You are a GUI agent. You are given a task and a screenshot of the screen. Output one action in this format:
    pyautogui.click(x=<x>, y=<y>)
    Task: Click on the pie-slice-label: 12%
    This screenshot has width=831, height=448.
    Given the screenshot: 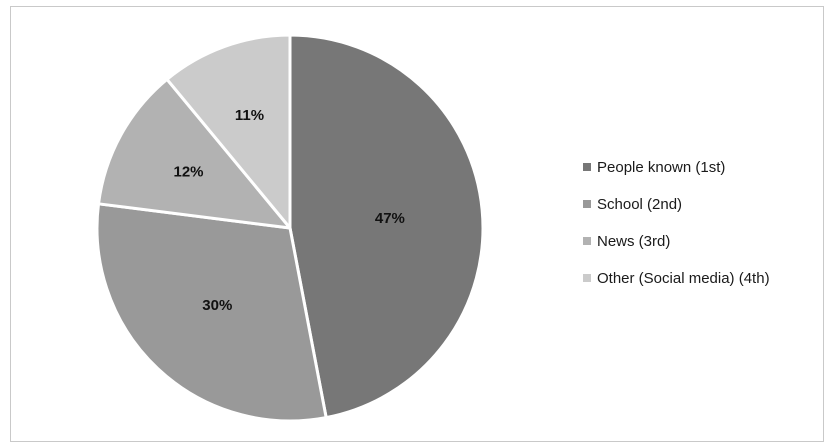 What is the action you would take?
    pyautogui.click(x=188, y=172)
    